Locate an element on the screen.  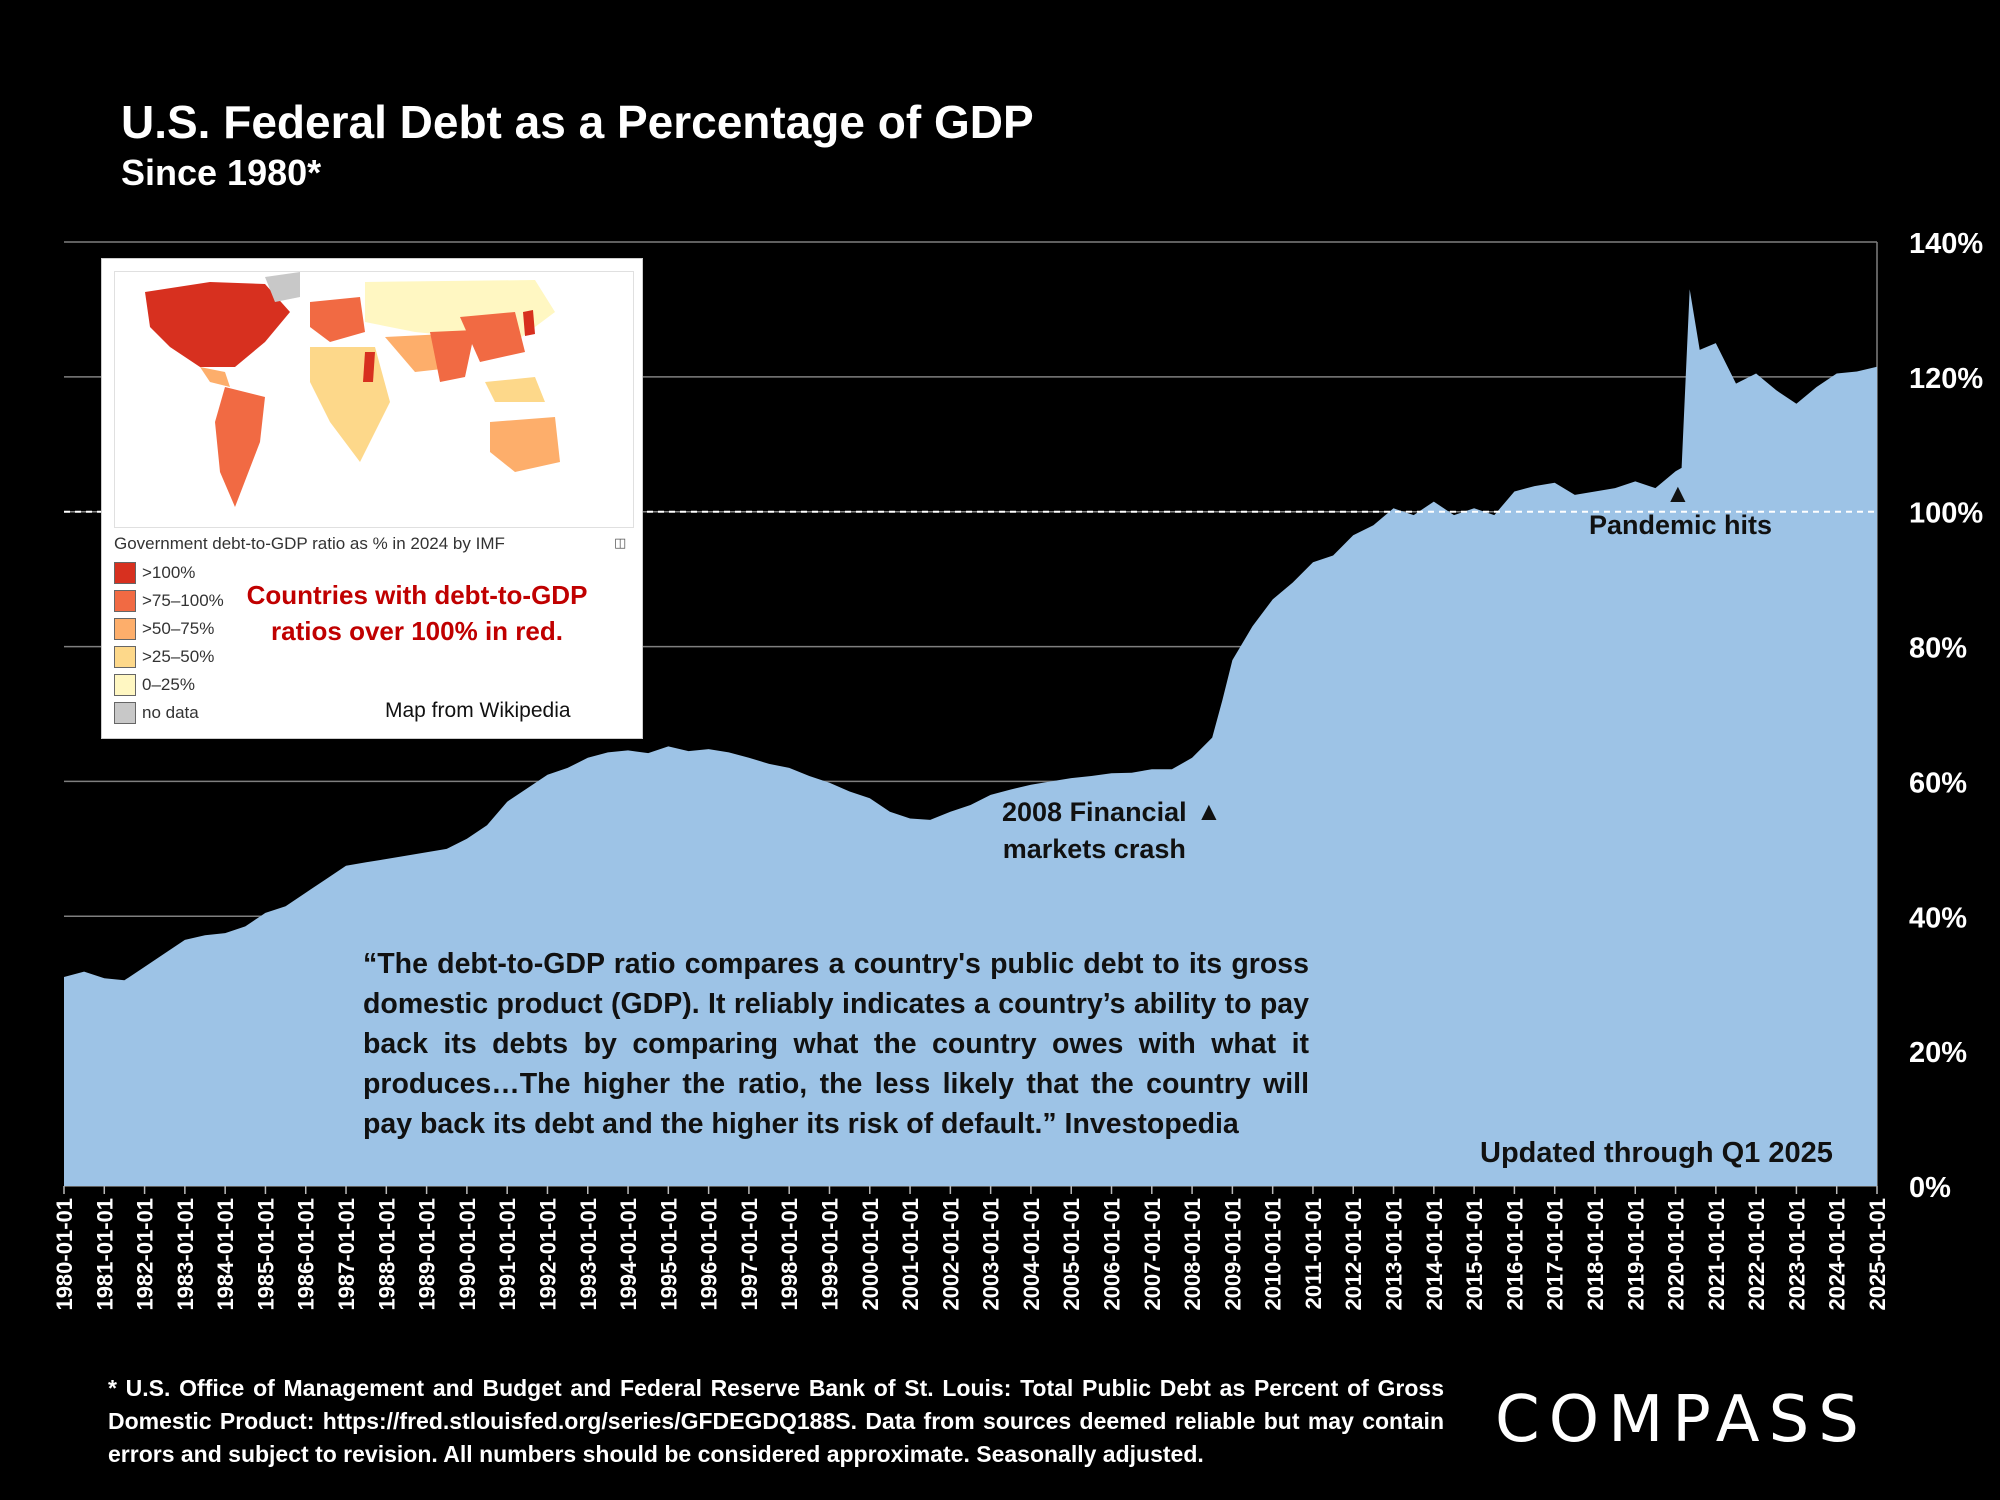
world-map is located at coordinates (374, 399).